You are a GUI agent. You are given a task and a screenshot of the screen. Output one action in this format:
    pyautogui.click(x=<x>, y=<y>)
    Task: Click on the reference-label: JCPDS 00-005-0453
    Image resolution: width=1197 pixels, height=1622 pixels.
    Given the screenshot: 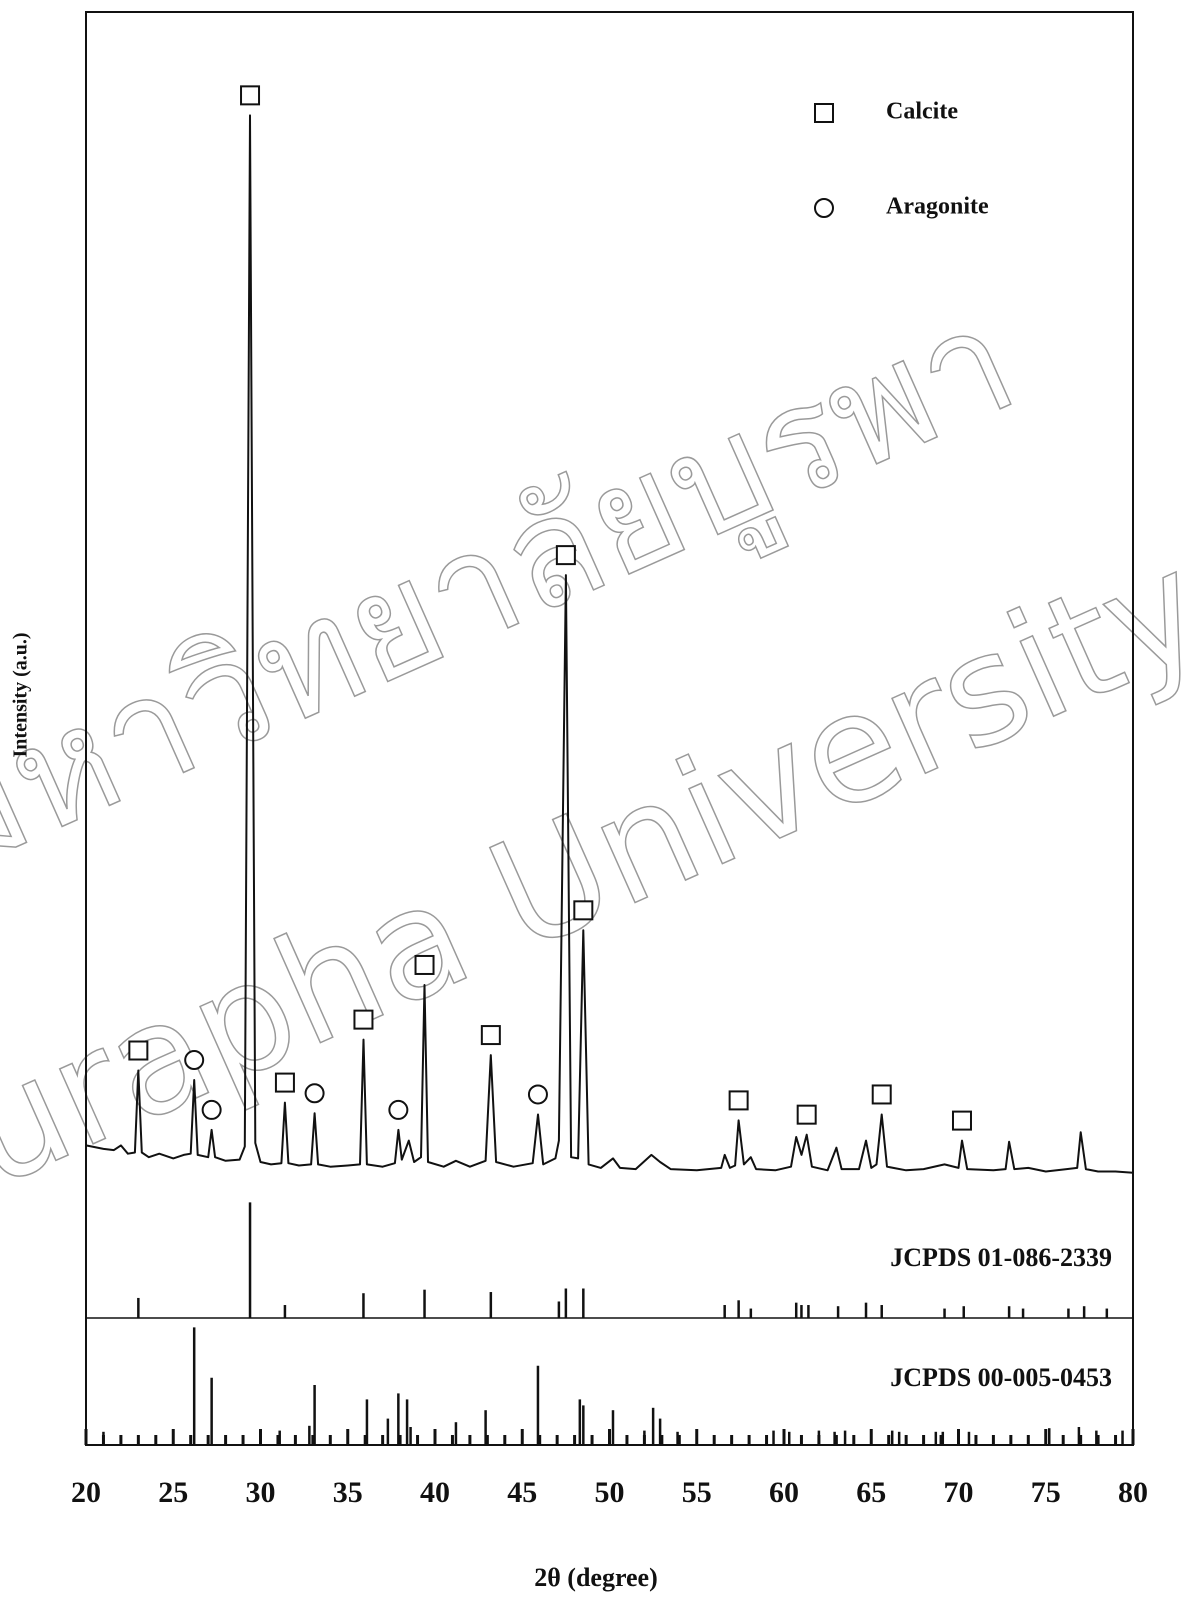 What is the action you would take?
    pyautogui.click(x=1001, y=1377)
    